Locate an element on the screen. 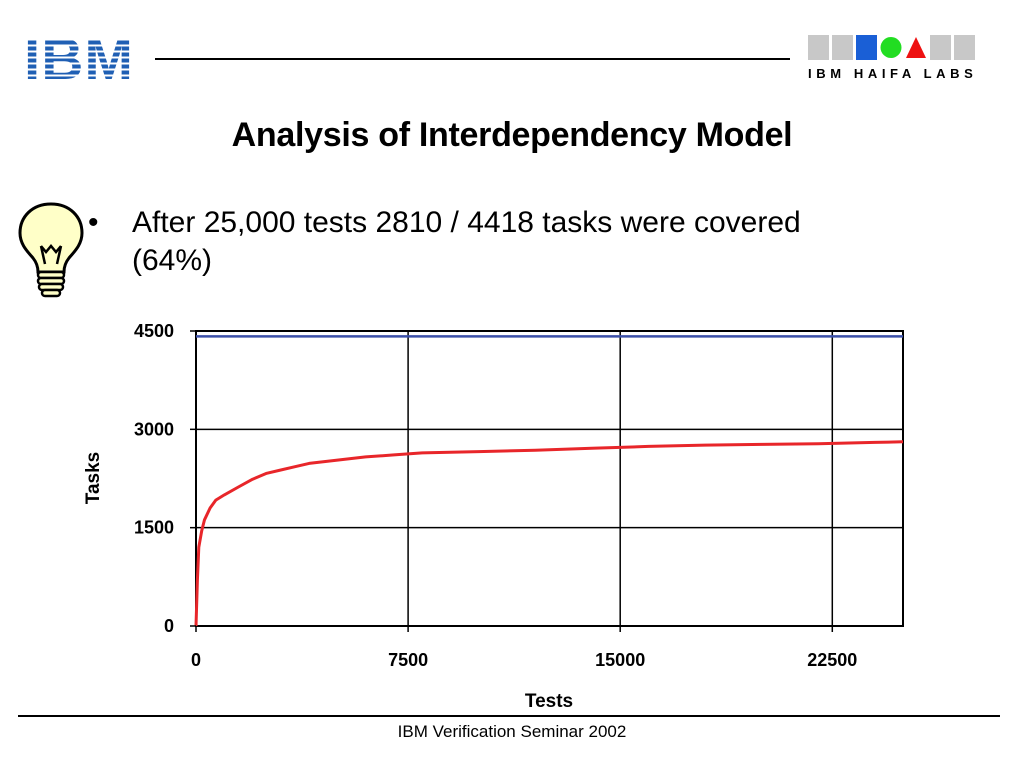  bullet-line-2: (64%) is located at coordinates (172, 260).